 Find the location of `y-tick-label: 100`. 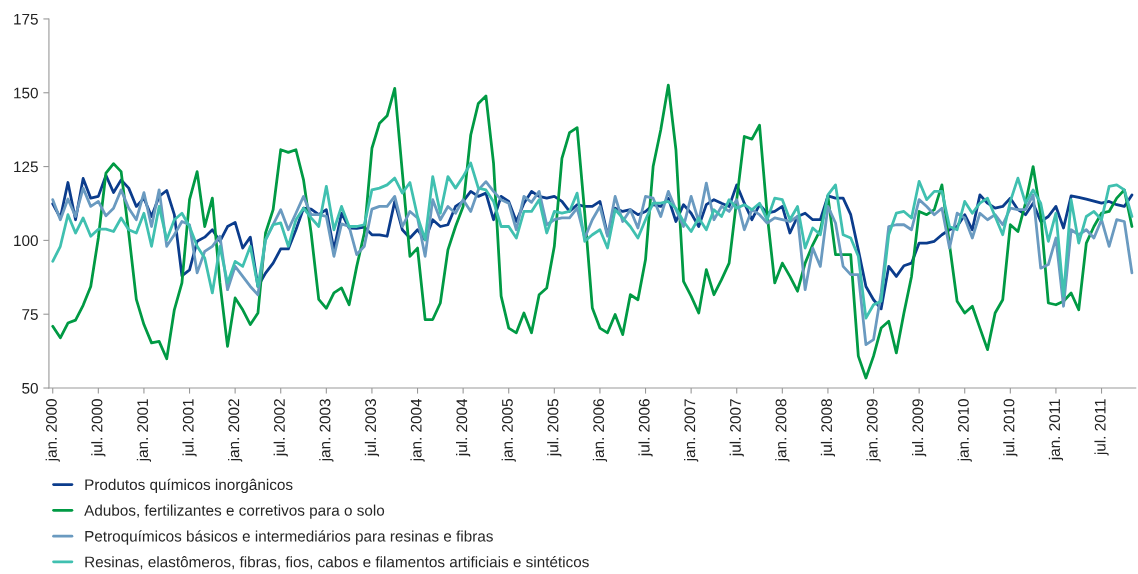

y-tick-label: 100 is located at coordinates (26, 241).